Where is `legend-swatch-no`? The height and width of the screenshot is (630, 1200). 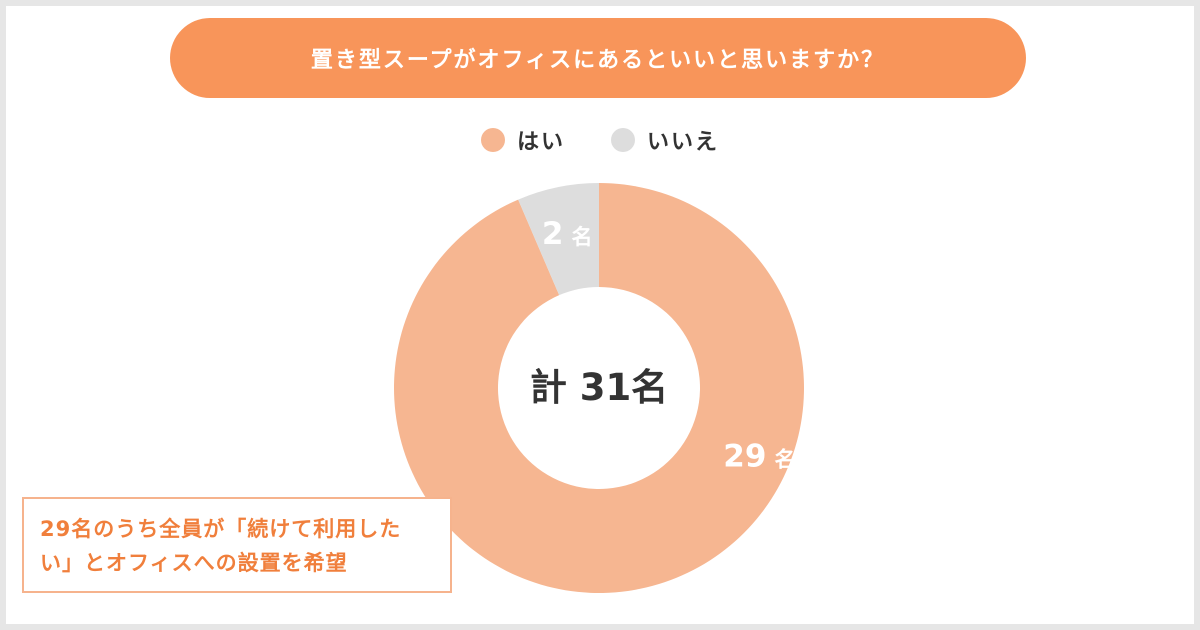
legend-swatch-no is located at coordinates (623, 140).